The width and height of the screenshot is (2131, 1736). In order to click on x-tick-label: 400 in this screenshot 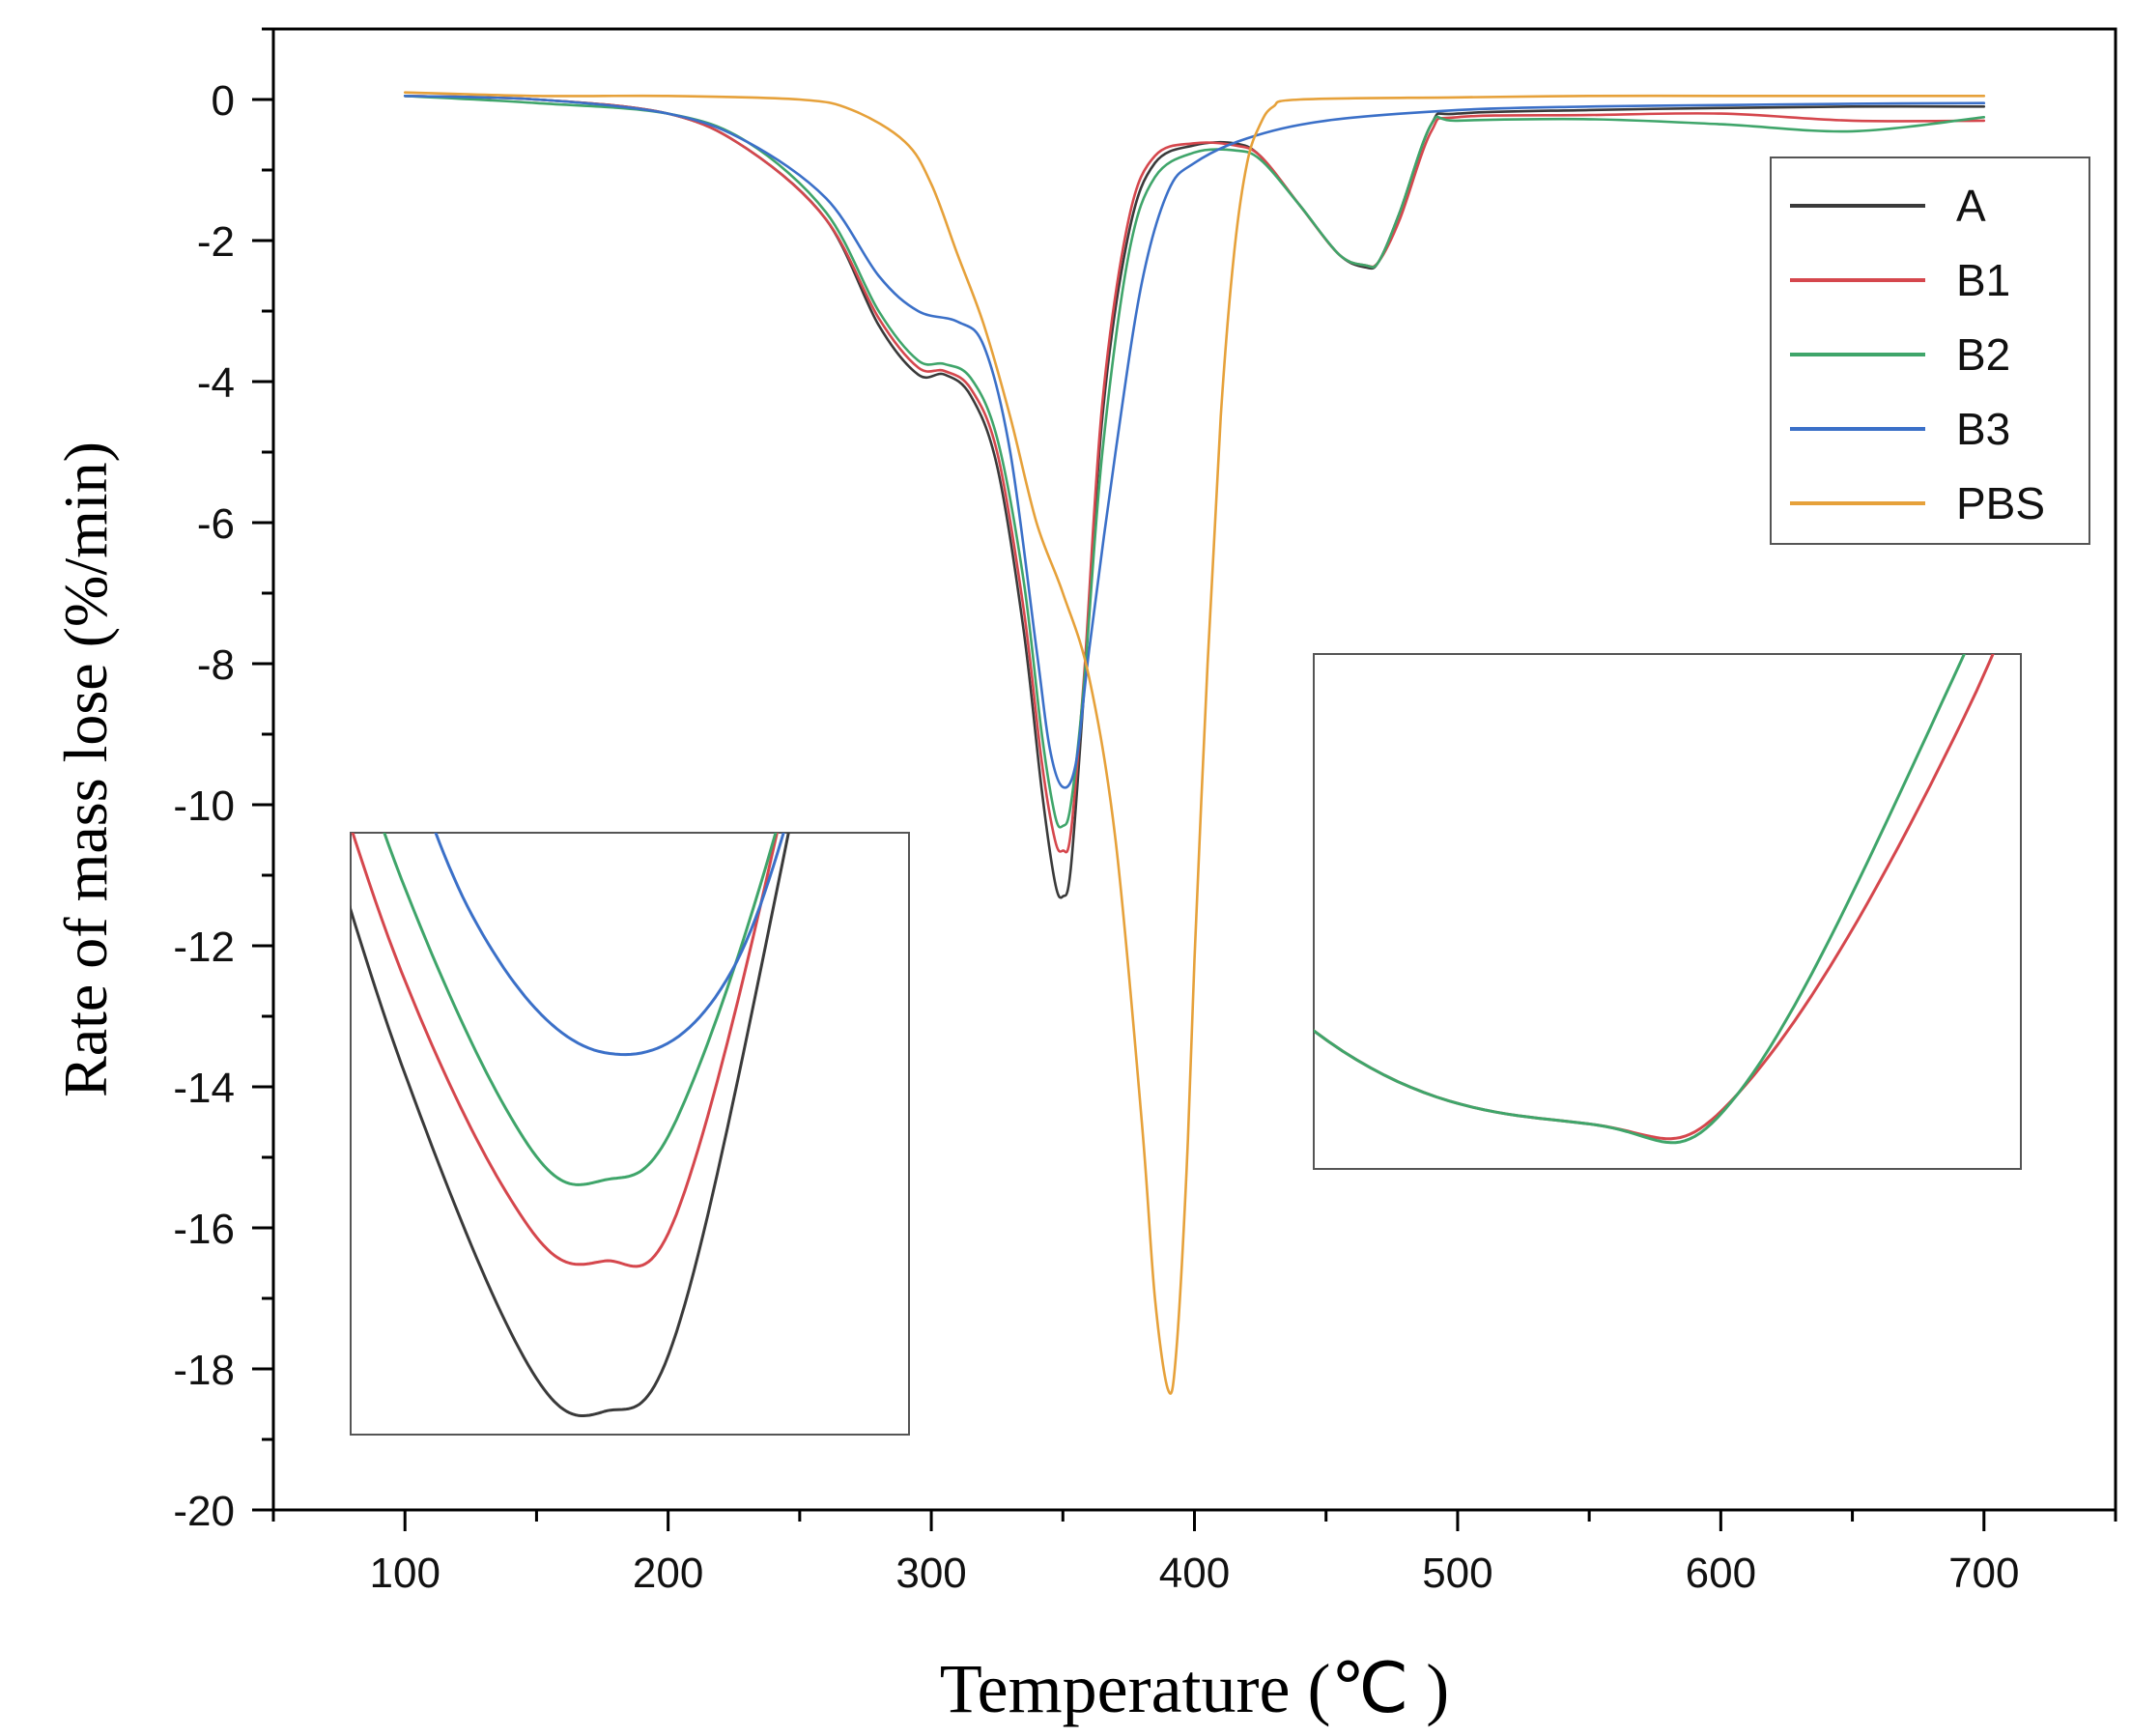, I will do `click(1194, 1573)`.